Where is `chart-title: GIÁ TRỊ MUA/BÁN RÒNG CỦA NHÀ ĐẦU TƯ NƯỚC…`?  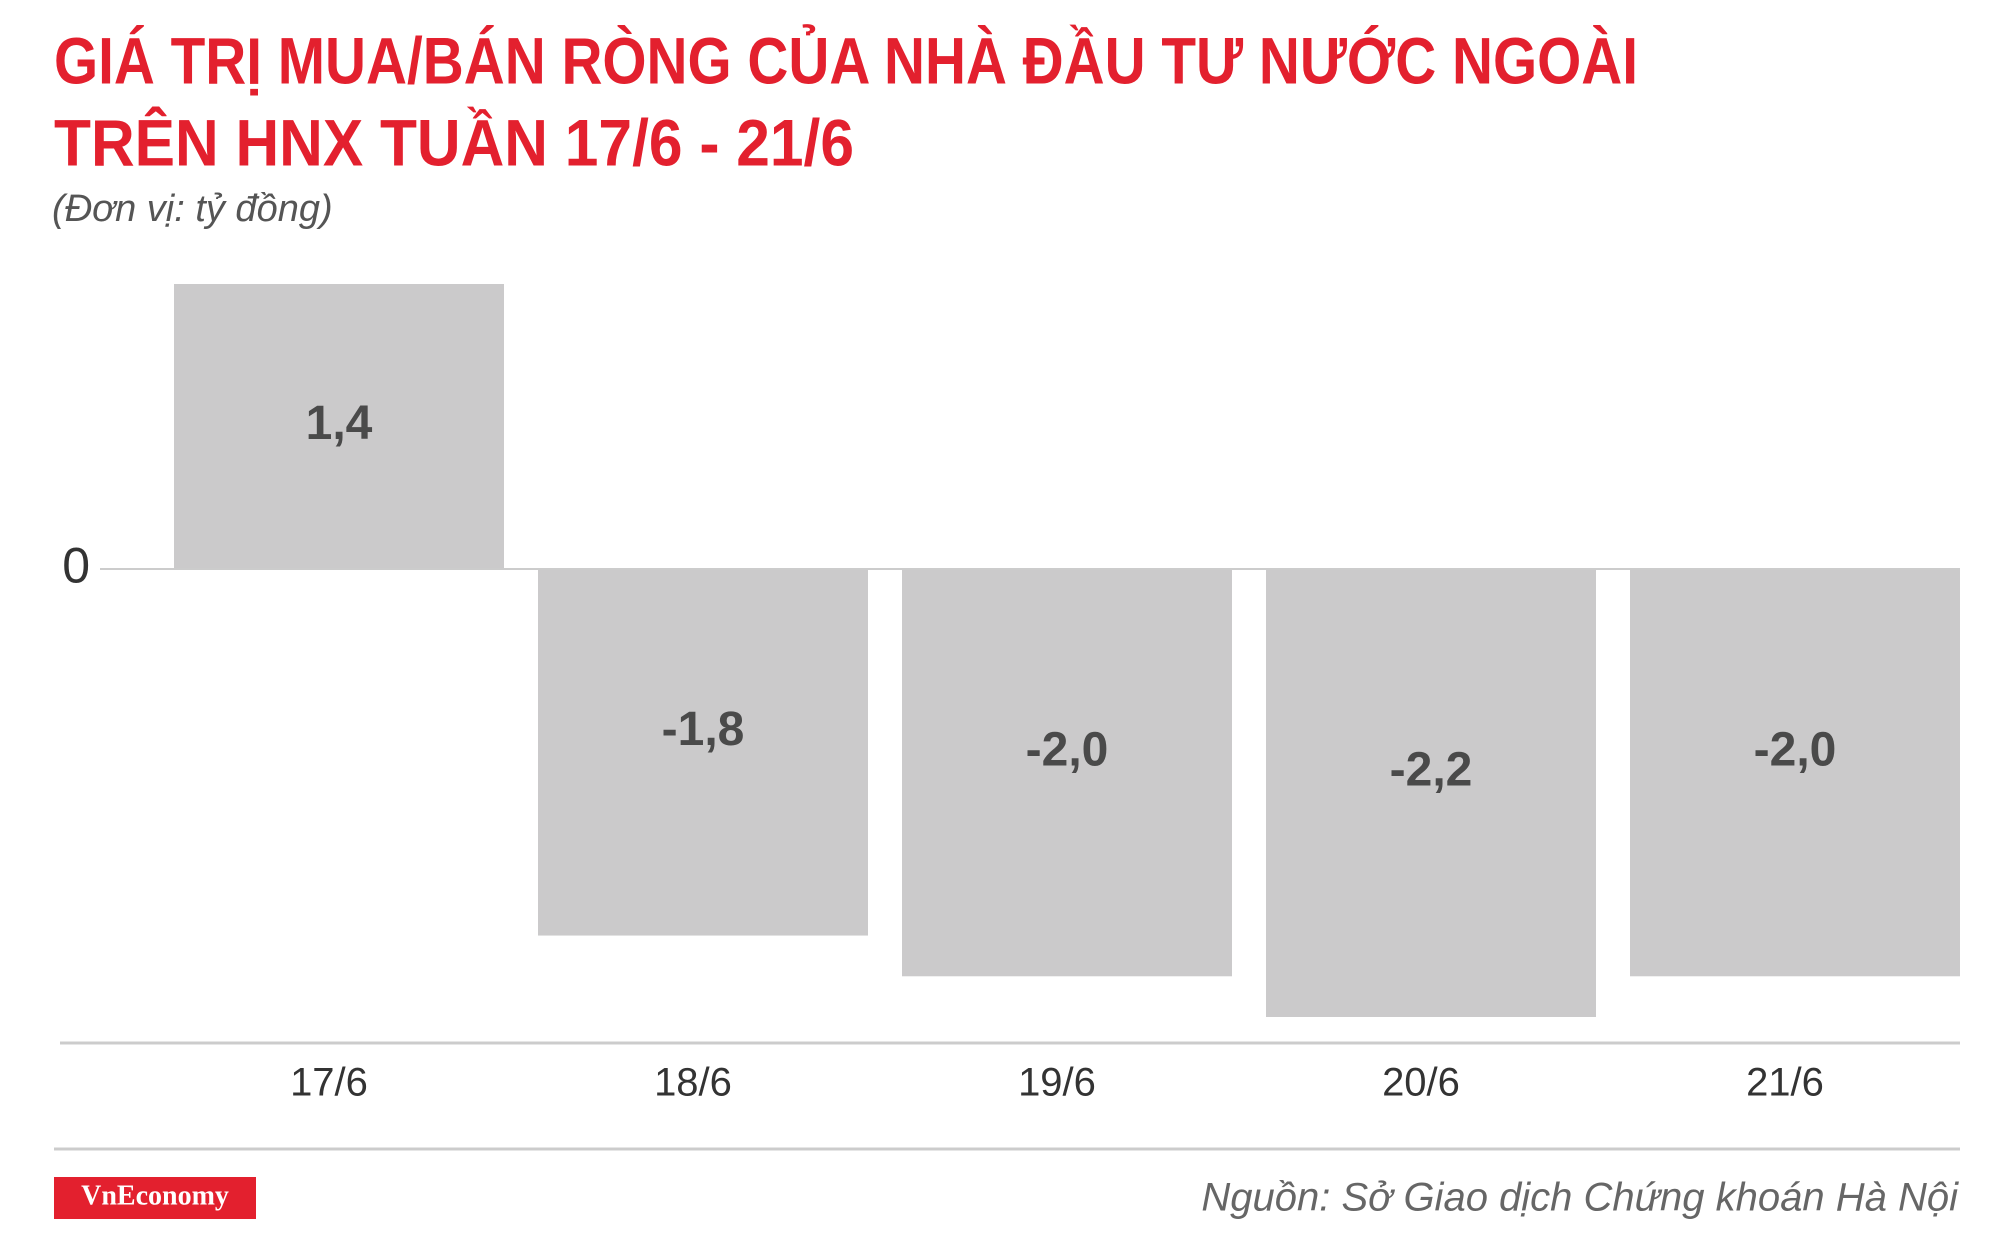 chart-title: GIÁ TRỊ MUA/BÁN RÒNG CỦA NHÀ ĐẦU TƯ NƯỚC… is located at coordinates (846, 60).